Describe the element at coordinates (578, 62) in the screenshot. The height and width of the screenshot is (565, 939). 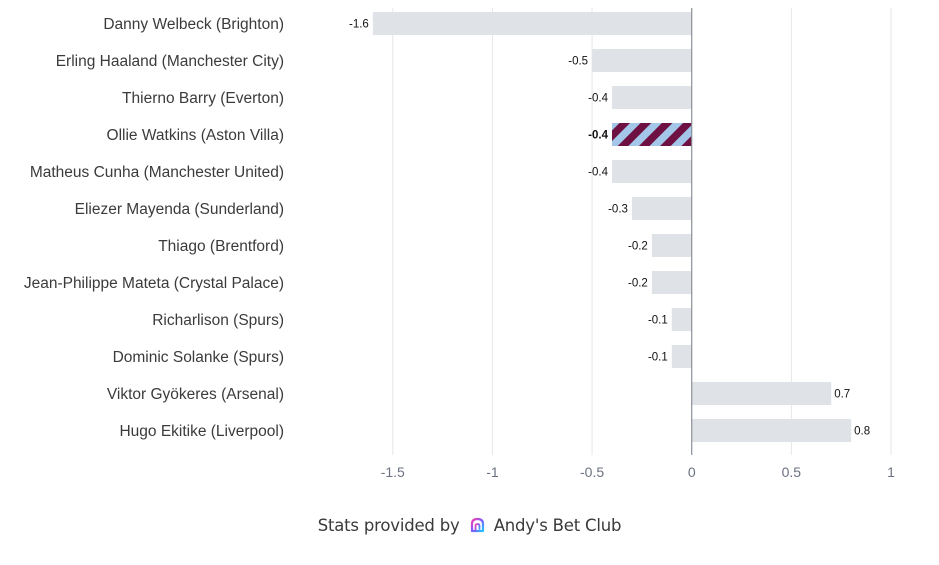
I see `value-label: -0.5` at that location.